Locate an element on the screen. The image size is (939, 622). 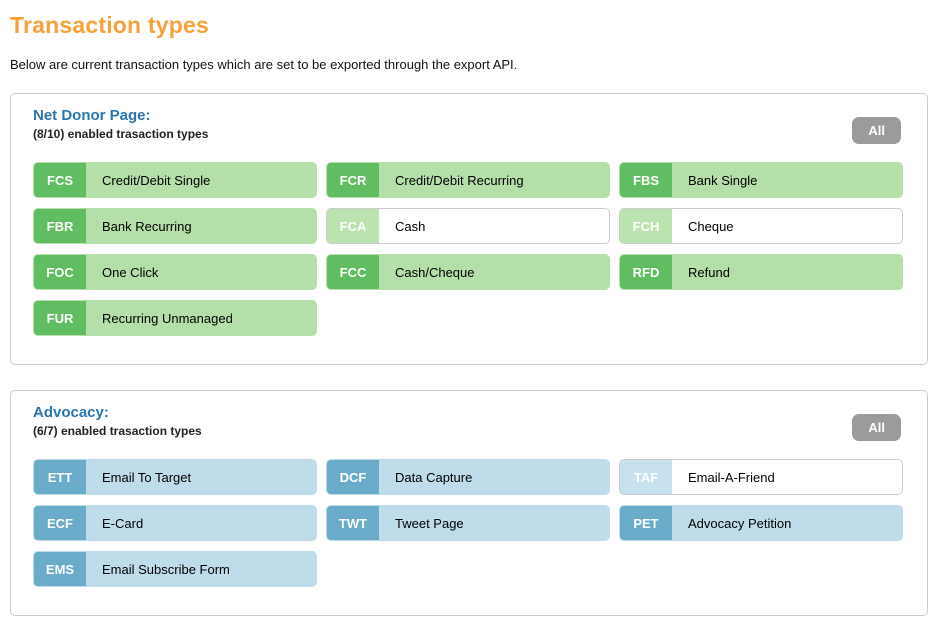
tile-code-badge: FOC is located at coordinates (60, 272).